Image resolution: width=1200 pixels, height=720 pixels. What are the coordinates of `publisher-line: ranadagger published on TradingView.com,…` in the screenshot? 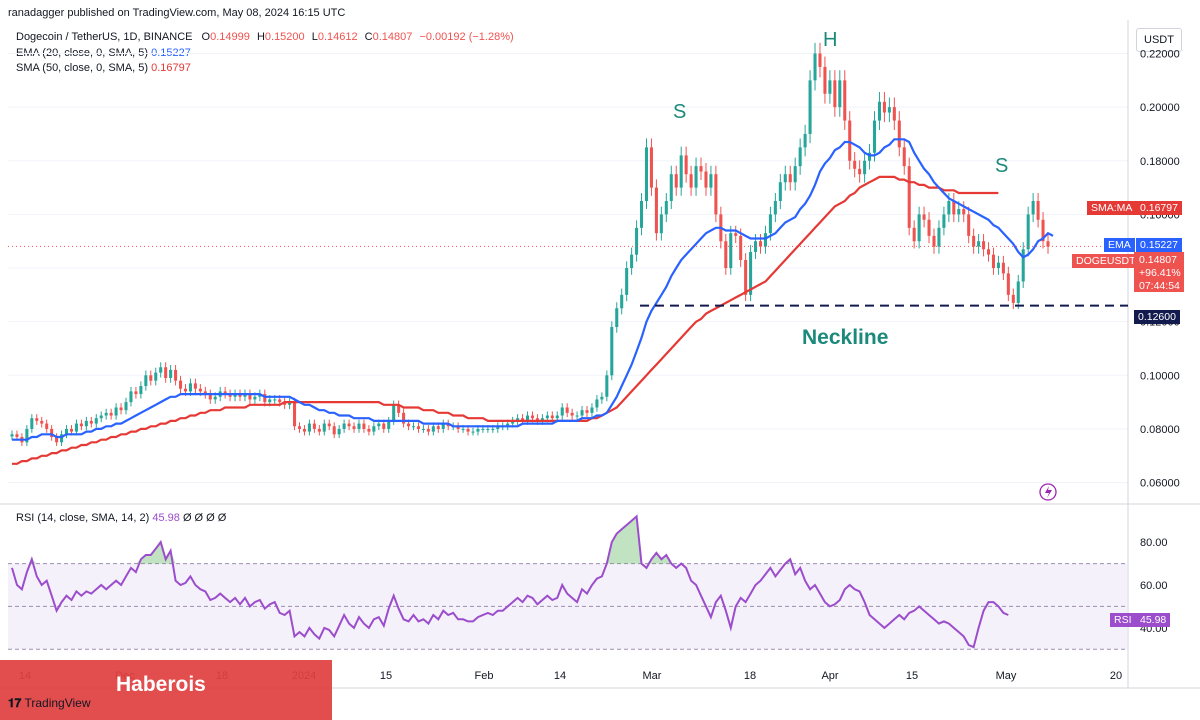 It's located at (177, 13).